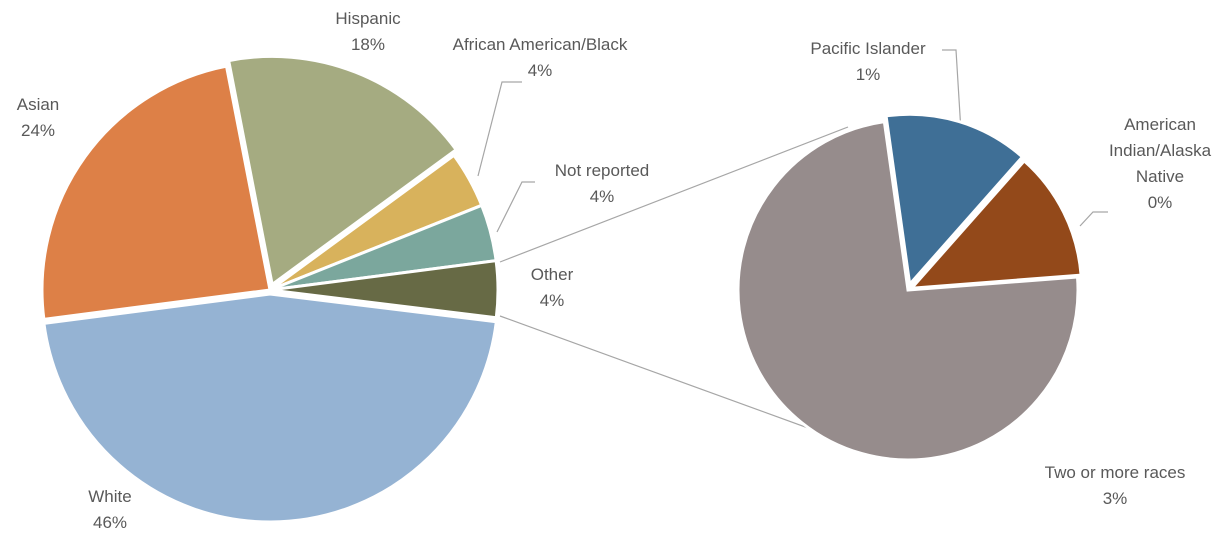 The width and height of the screenshot is (1230, 537). I want to click on data-label: Asian 24%, so click(38, 118).